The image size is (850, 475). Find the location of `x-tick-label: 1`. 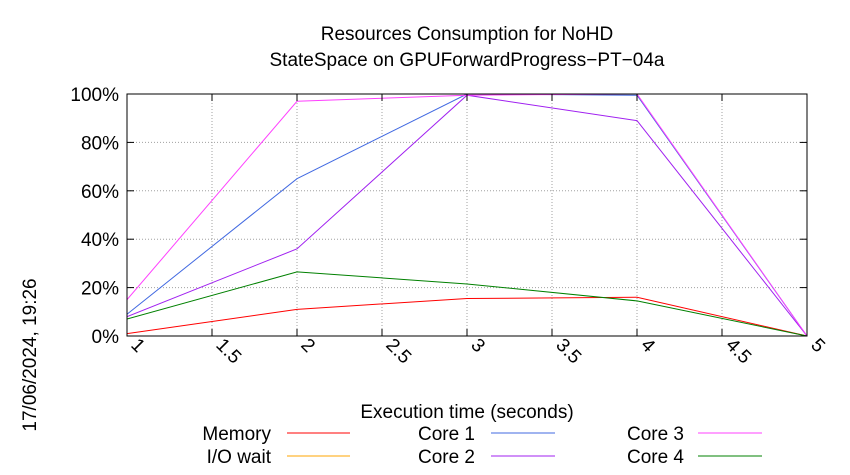

x-tick-label: 1 is located at coordinates (137, 346).